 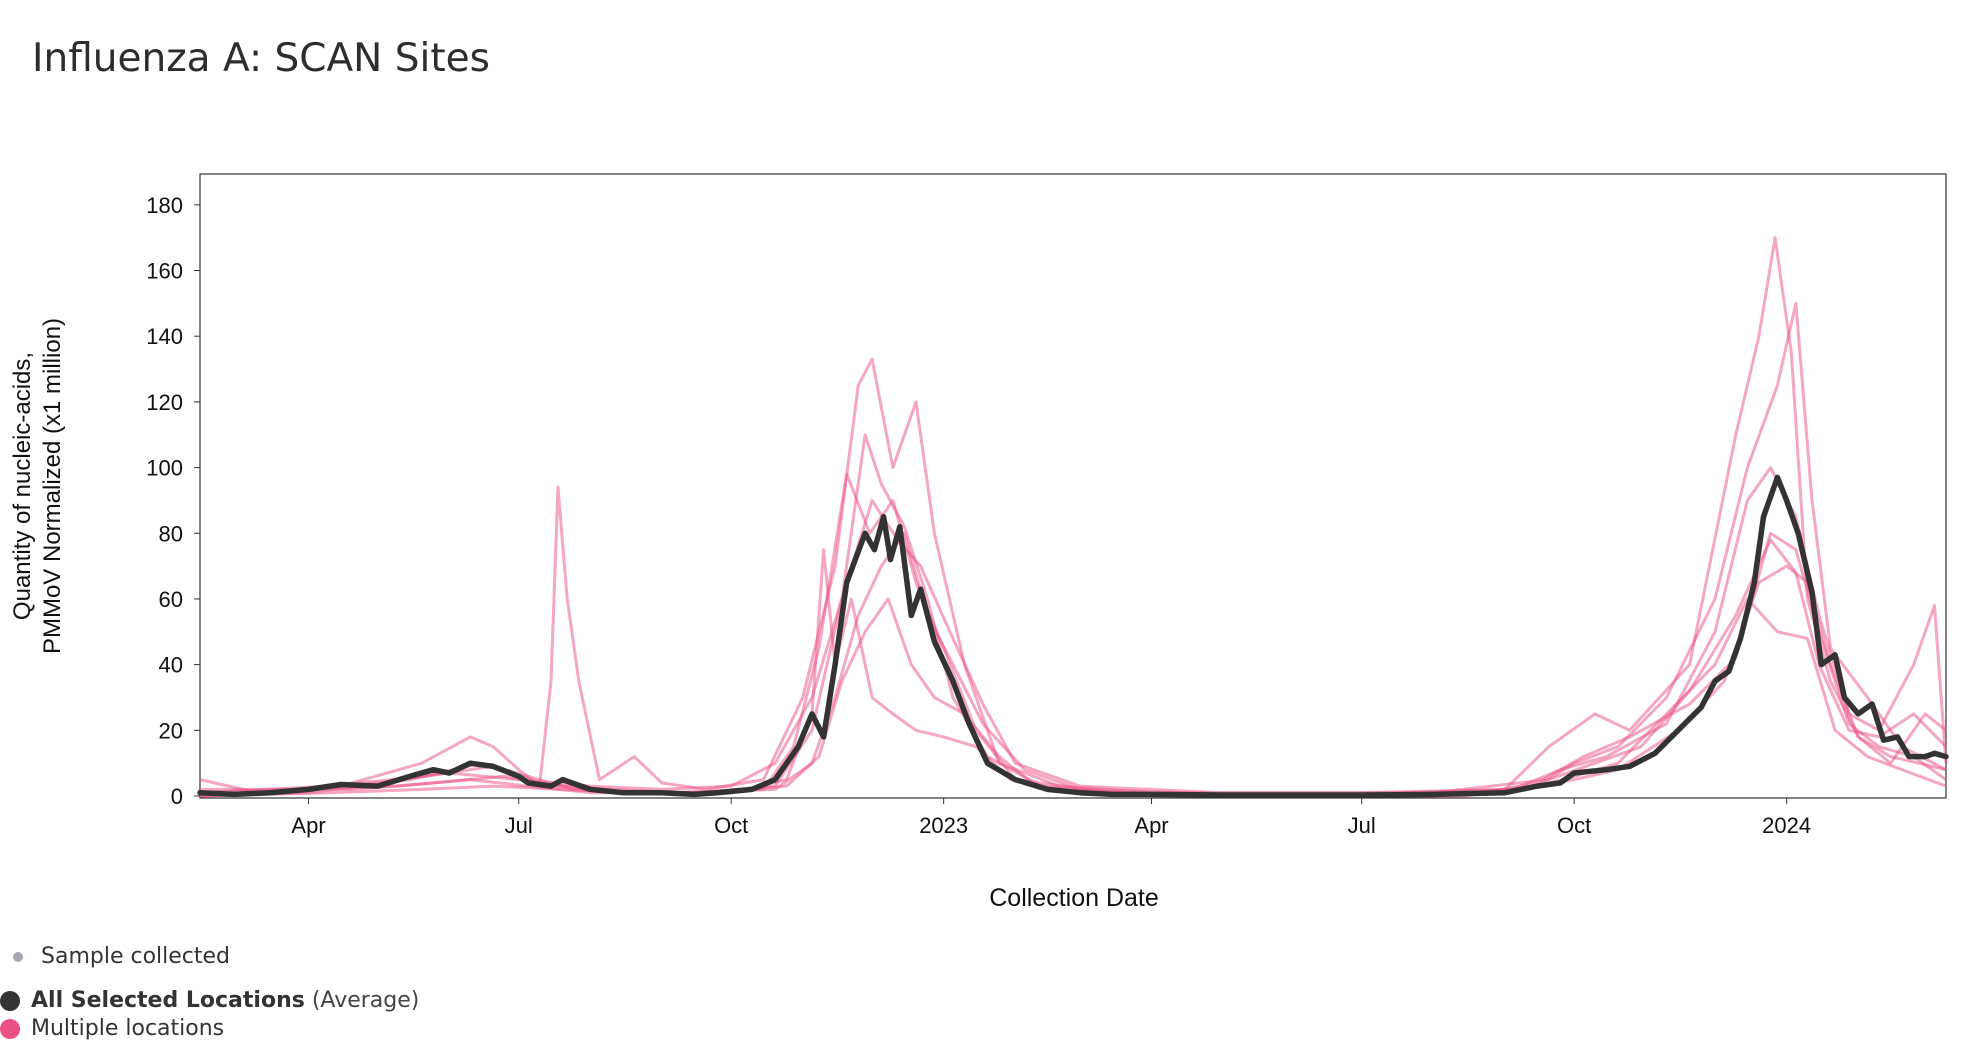 What do you see at coordinates (52, 486) in the screenshot?
I see `y-axis-label-line-2: PMMoV Normalized (x1 million)` at bounding box center [52, 486].